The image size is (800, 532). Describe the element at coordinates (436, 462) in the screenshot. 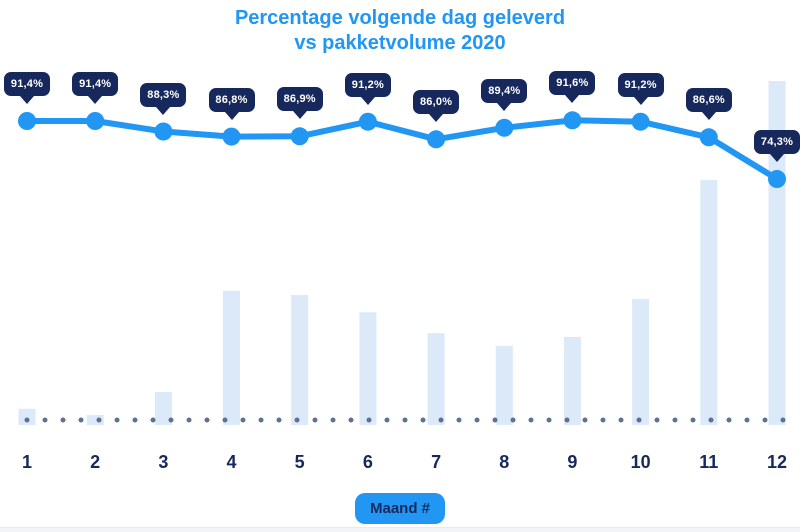

I see `x-tick-7: 7` at that location.